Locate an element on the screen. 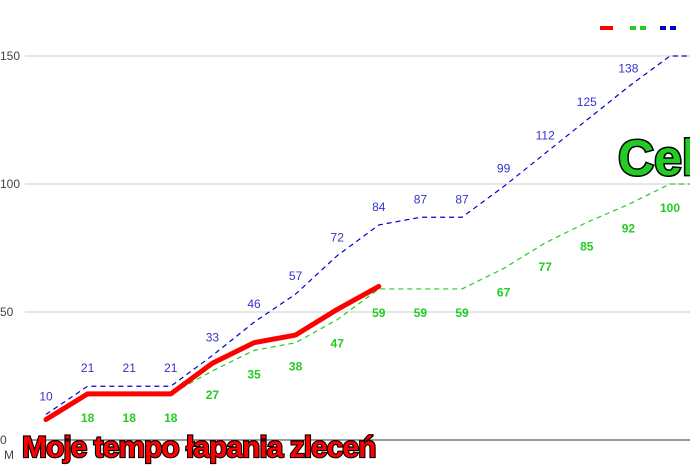 This screenshot has height=470, width=690. y-axis: 0 50 100 150 is located at coordinates (10, 248).